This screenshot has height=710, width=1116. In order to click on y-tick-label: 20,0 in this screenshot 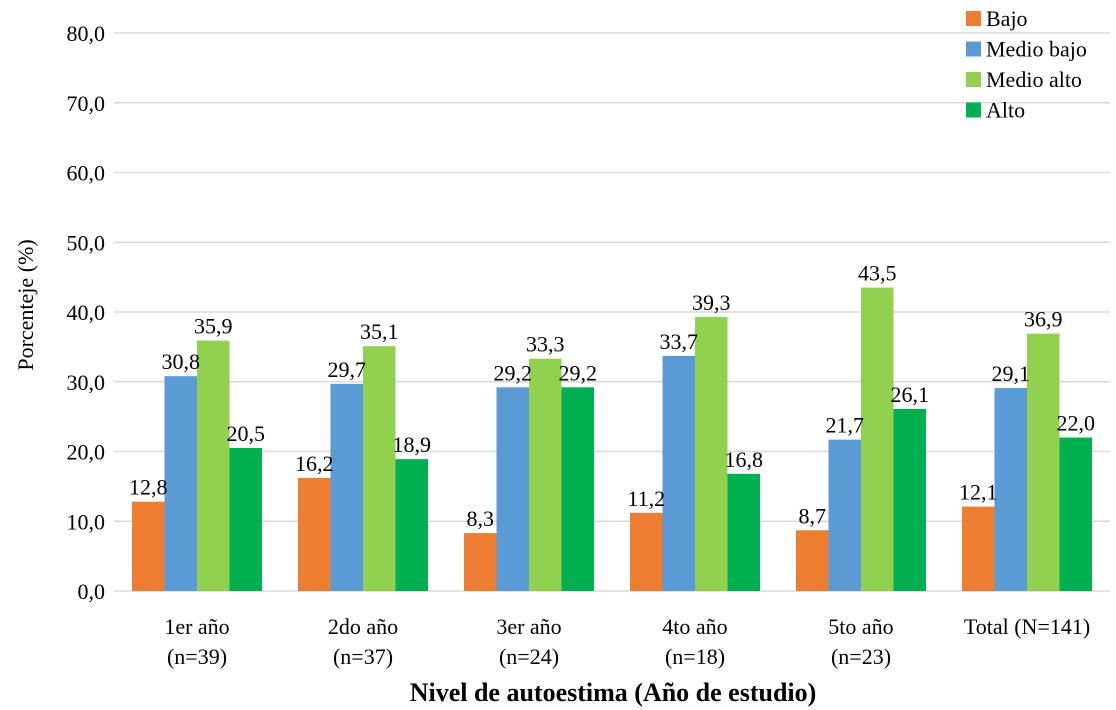, I will do `click(86, 452)`.